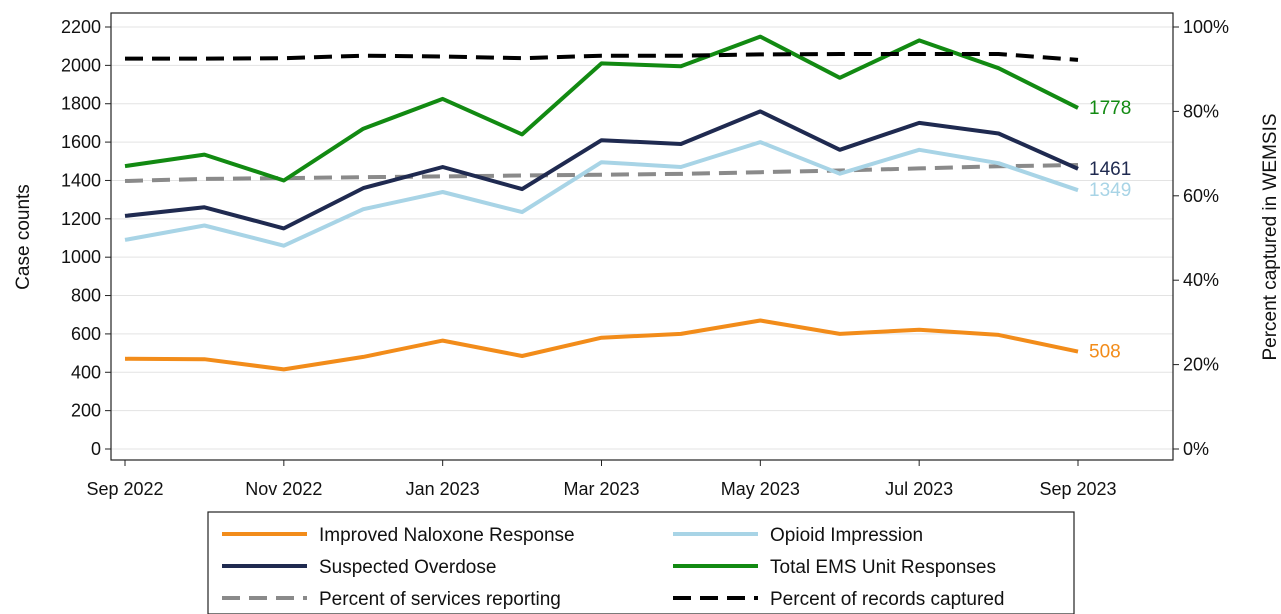  I want to click on legend-label: Percent of services reporting, so click(440, 599).